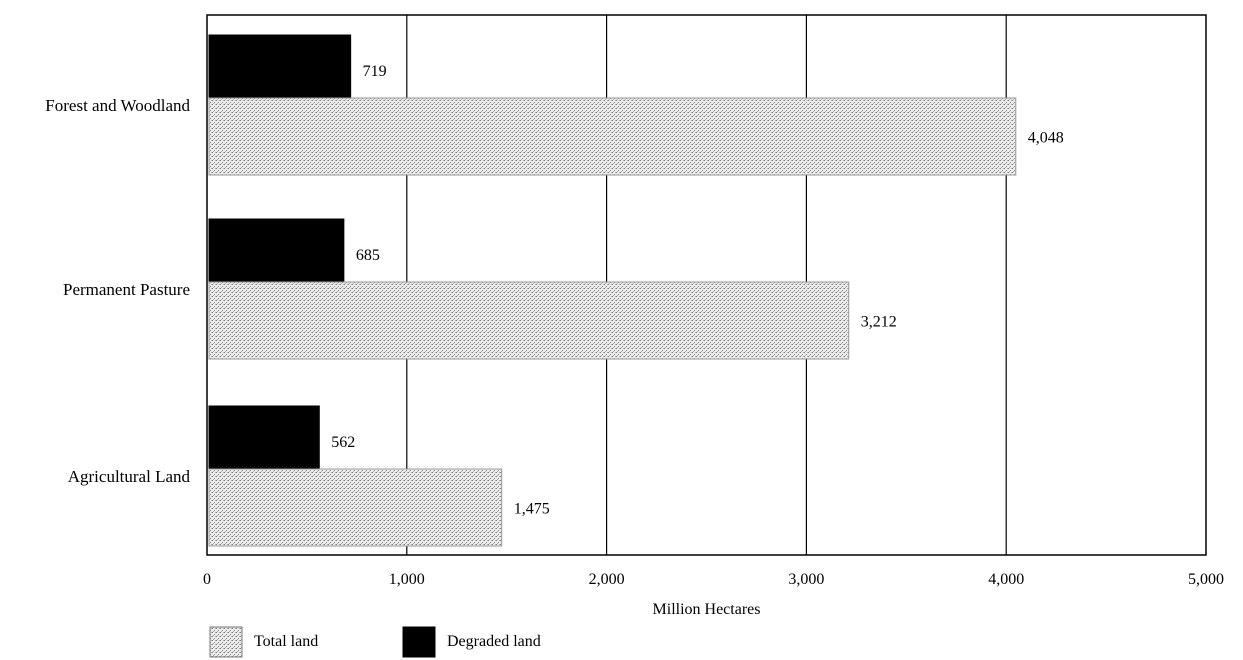 The image size is (1243, 660). I want to click on total-land-value-label: 1,475, so click(532, 509).